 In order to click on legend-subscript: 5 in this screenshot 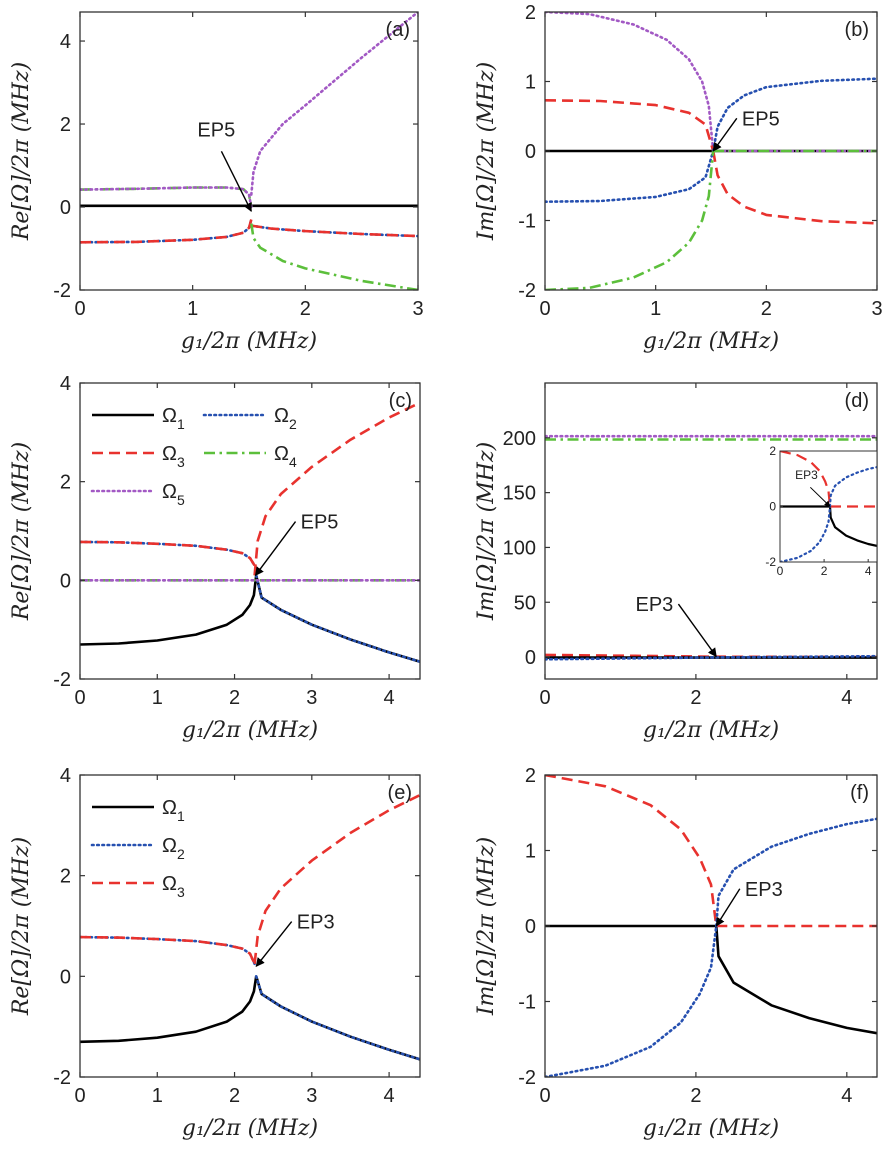, I will do `click(181, 500)`.